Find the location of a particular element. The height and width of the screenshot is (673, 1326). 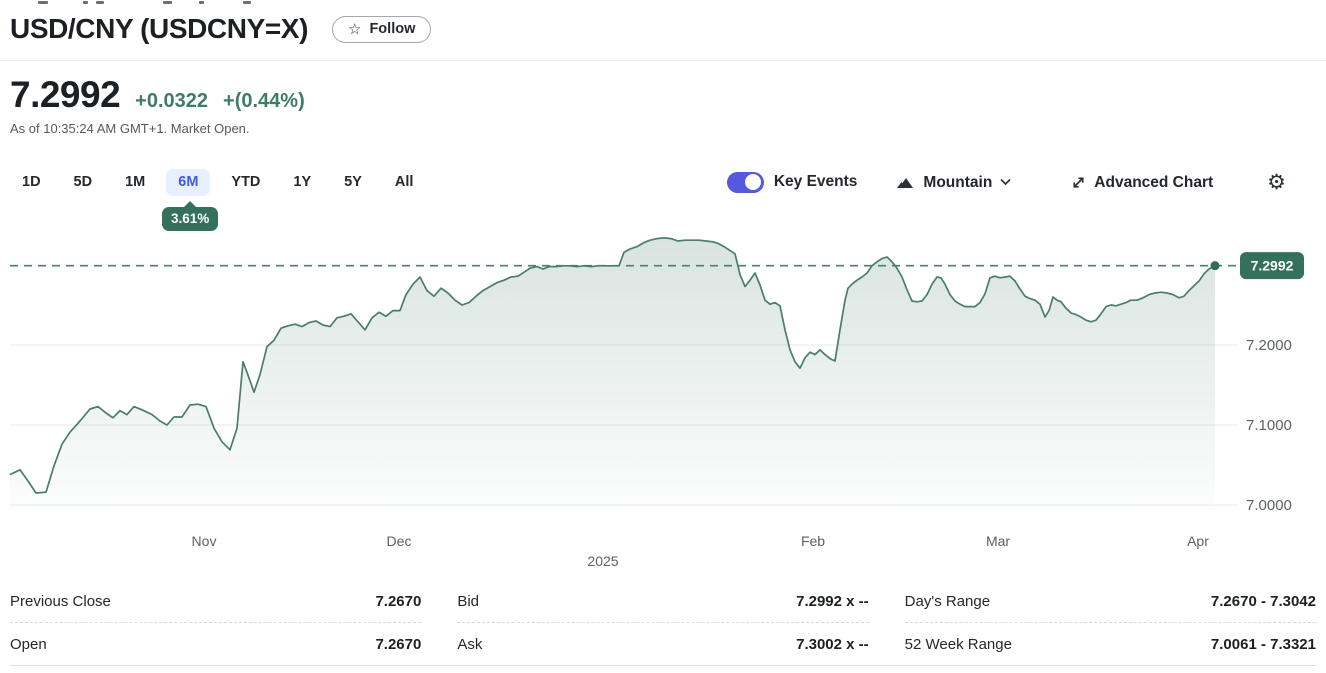

toggle-knob is located at coordinates (753, 182).